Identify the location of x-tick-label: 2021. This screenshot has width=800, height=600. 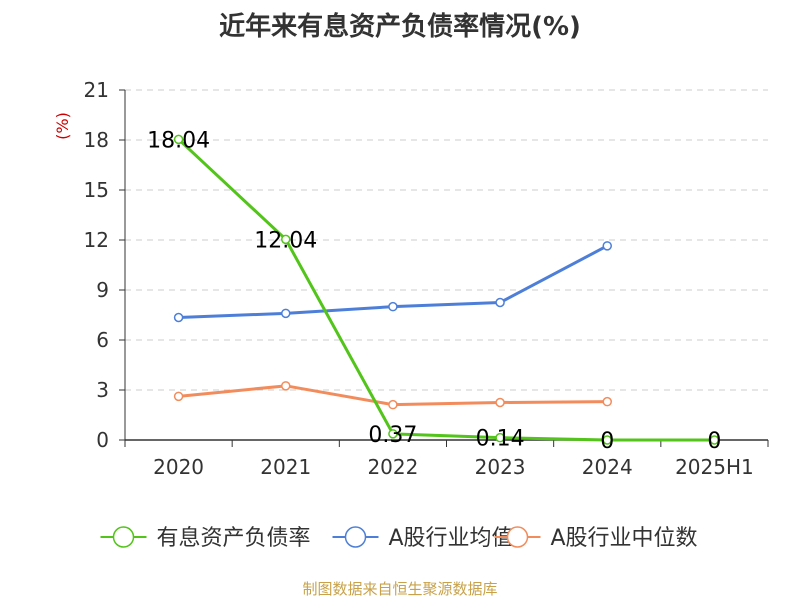
(285, 467).